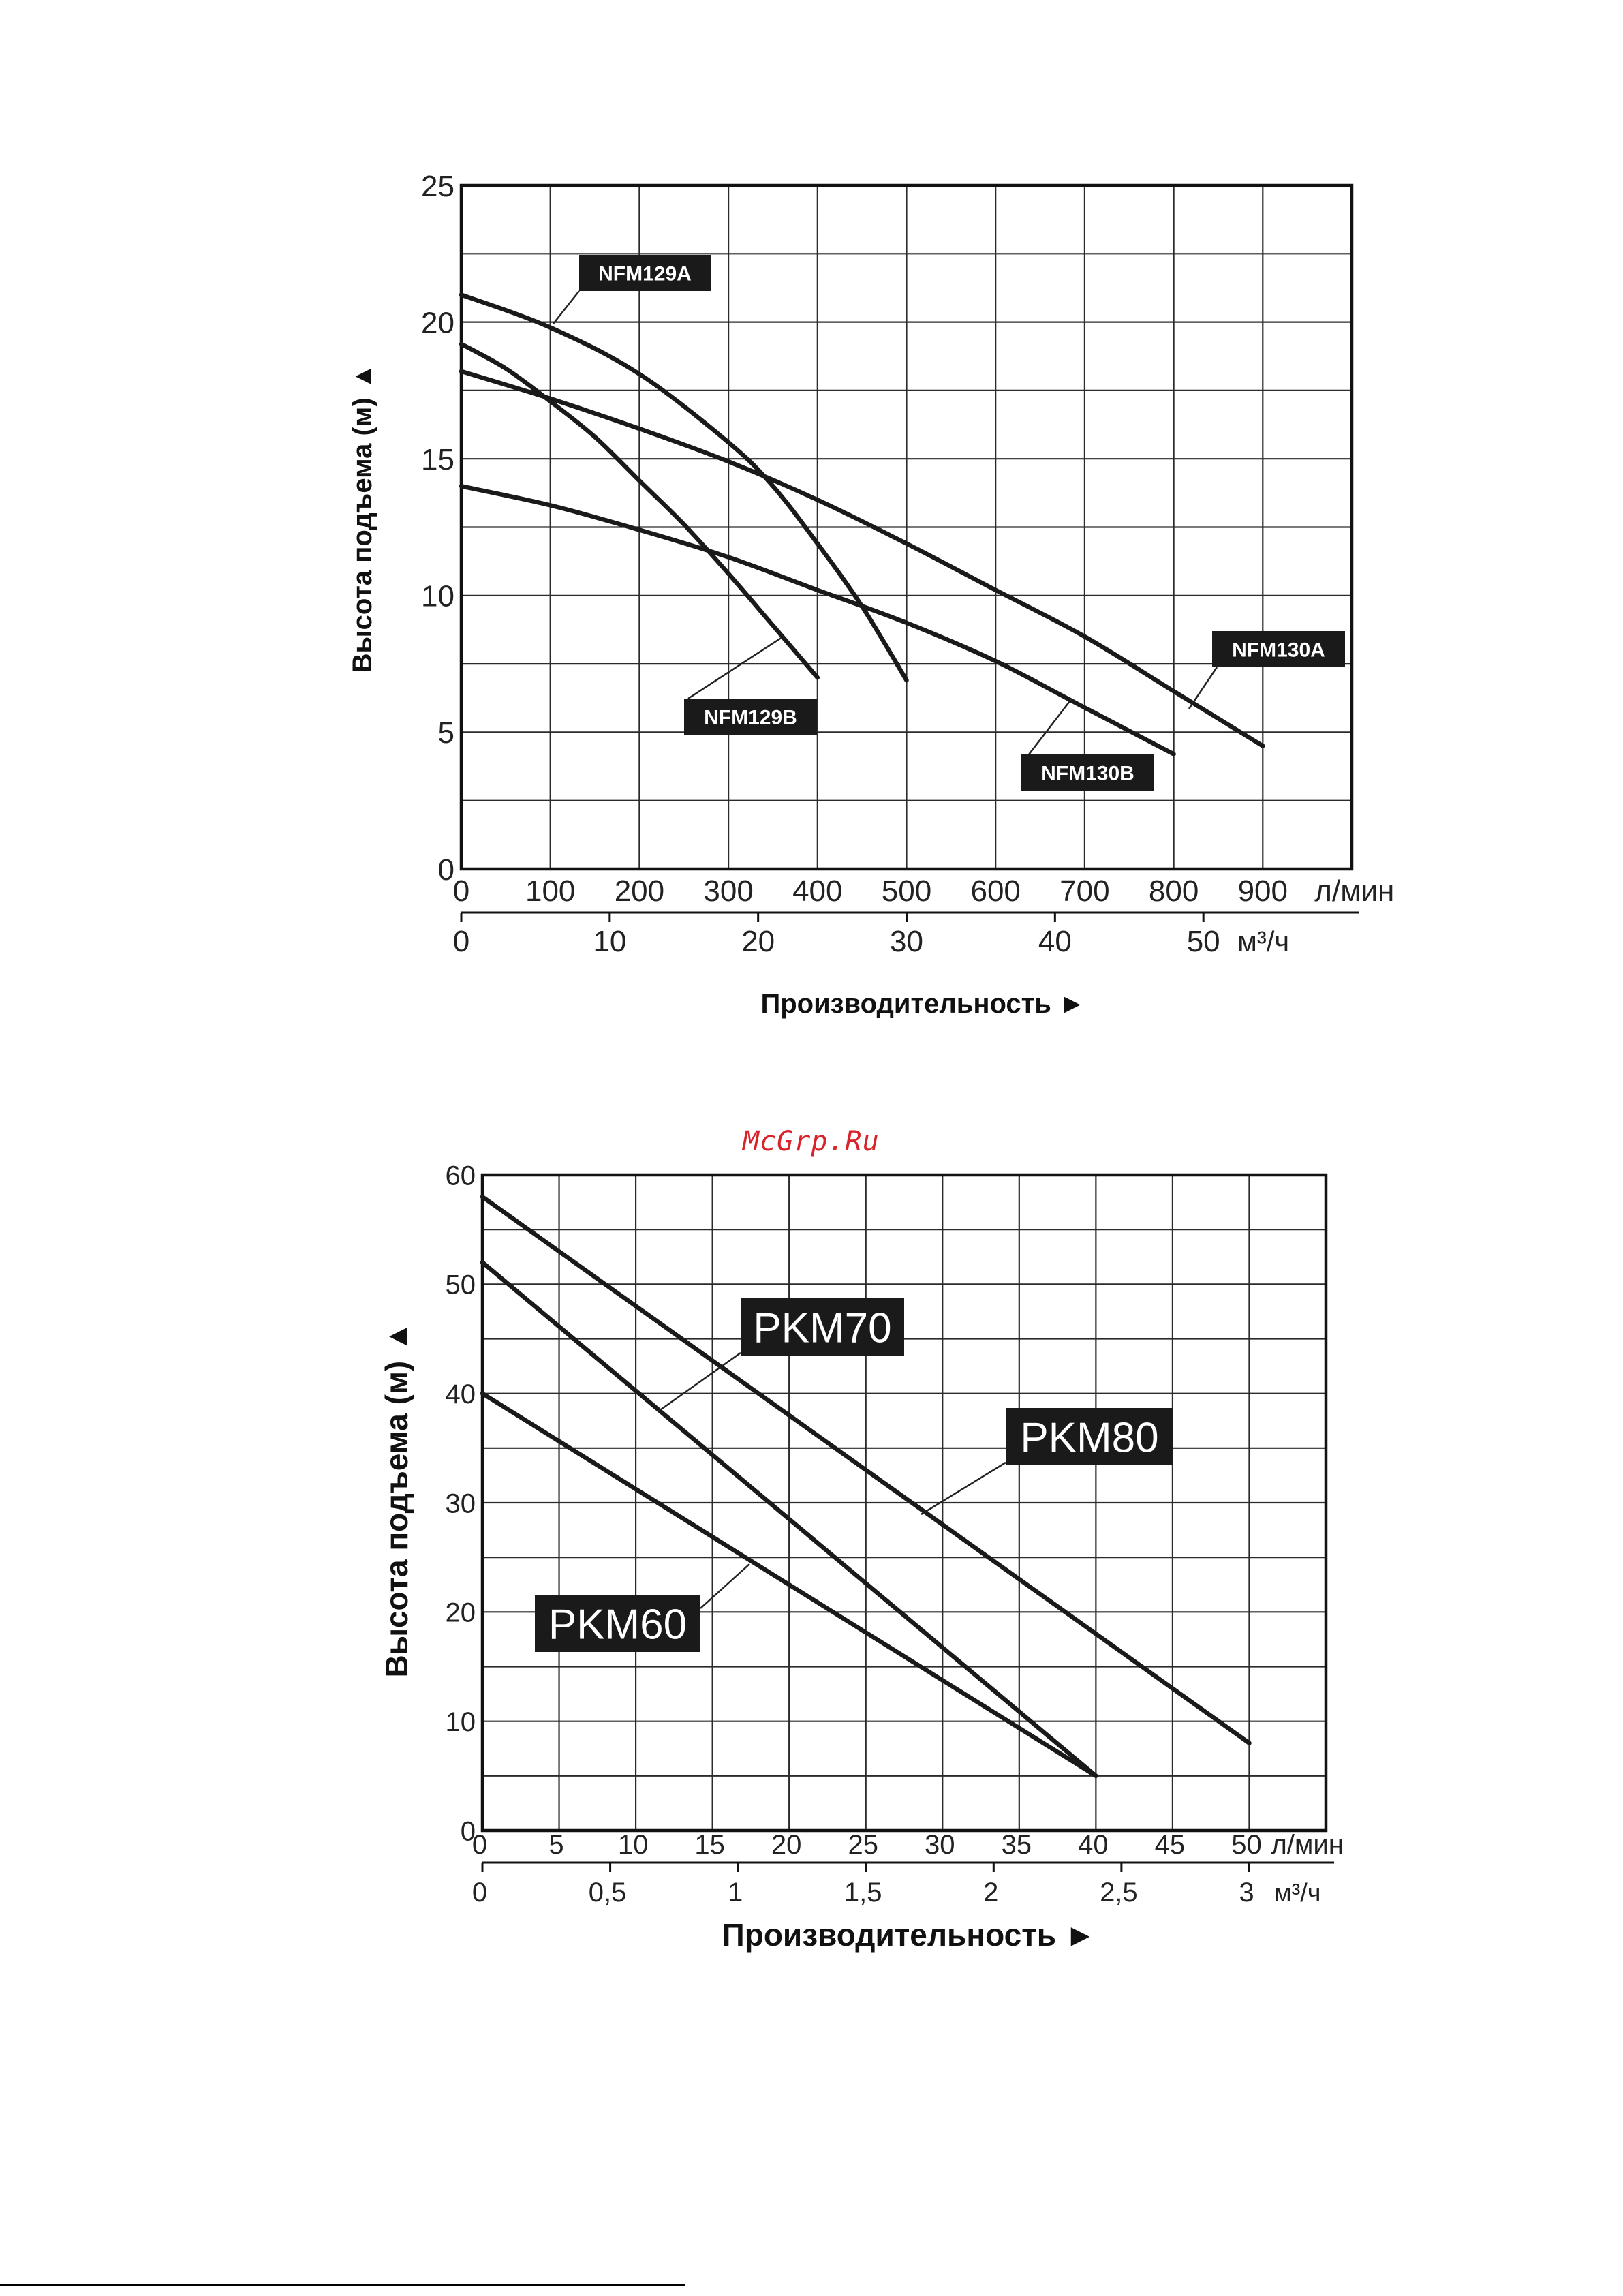 The height and width of the screenshot is (2296, 1623). Describe the element at coordinates (1246, 1845) in the screenshot. I see `x-tick-label: 50` at that location.